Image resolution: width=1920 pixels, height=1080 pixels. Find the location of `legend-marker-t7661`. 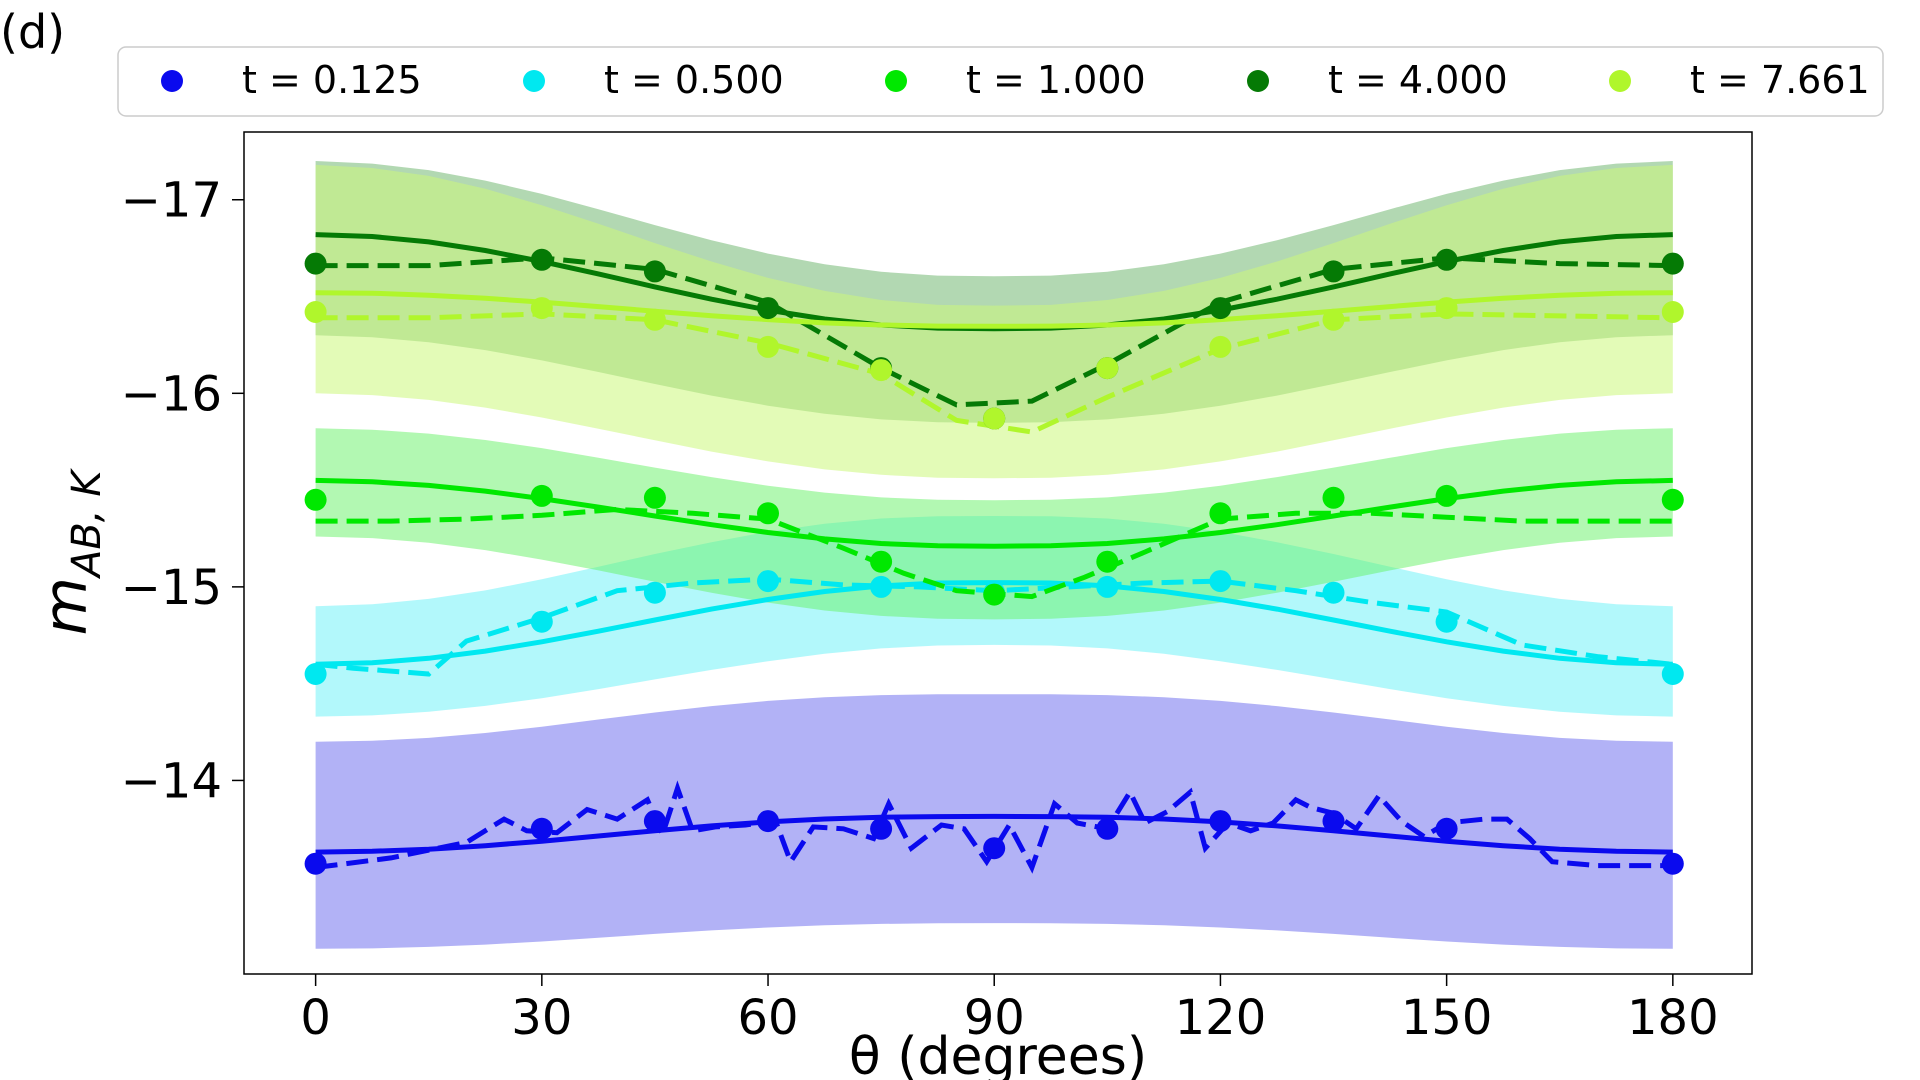

legend-marker-t7661 is located at coordinates (1620, 81).